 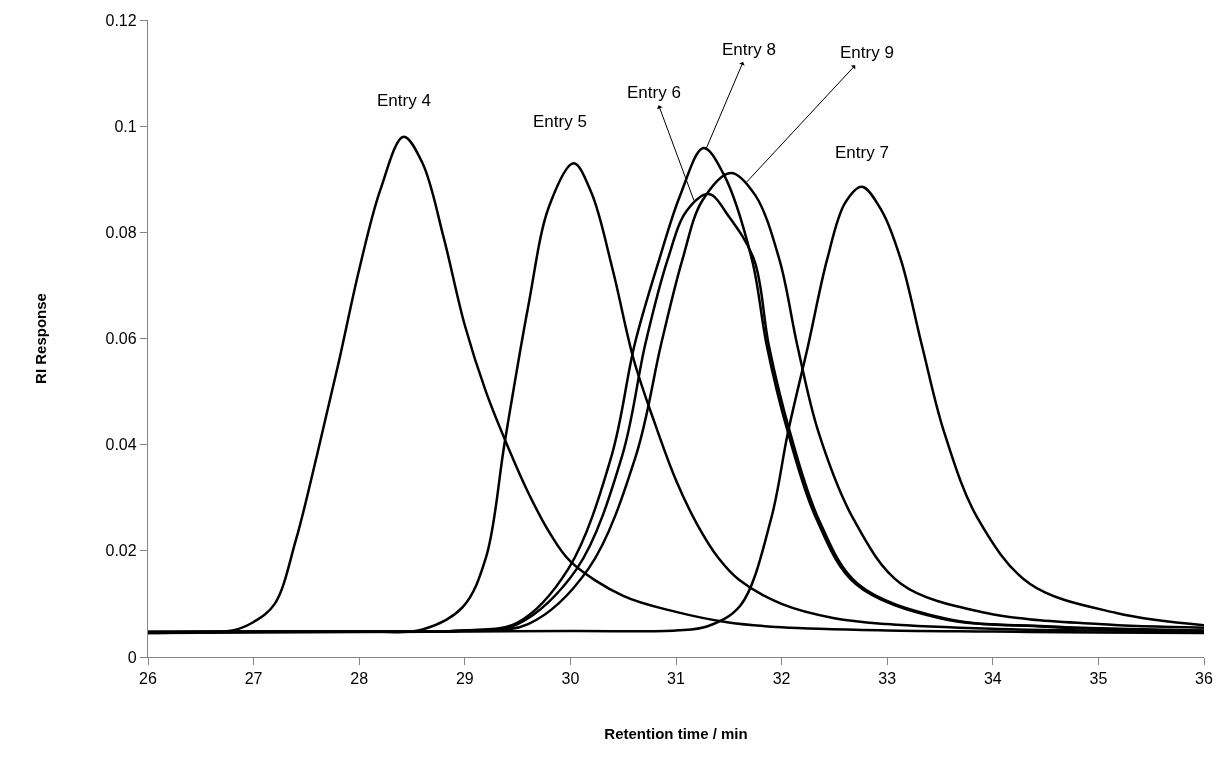 I want to click on x-tick-label: 32, so click(x=781, y=679).